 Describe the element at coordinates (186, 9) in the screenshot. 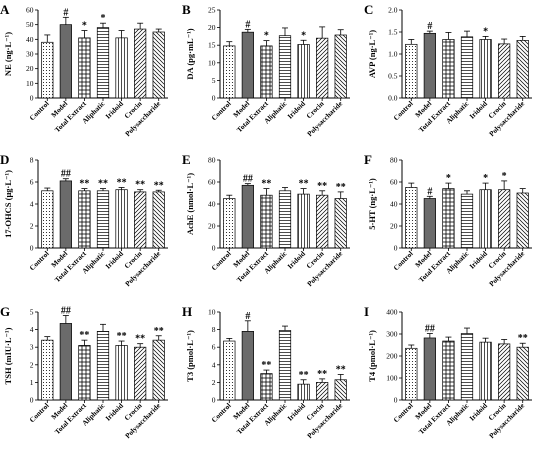

I see `panel-label: B` at that location.